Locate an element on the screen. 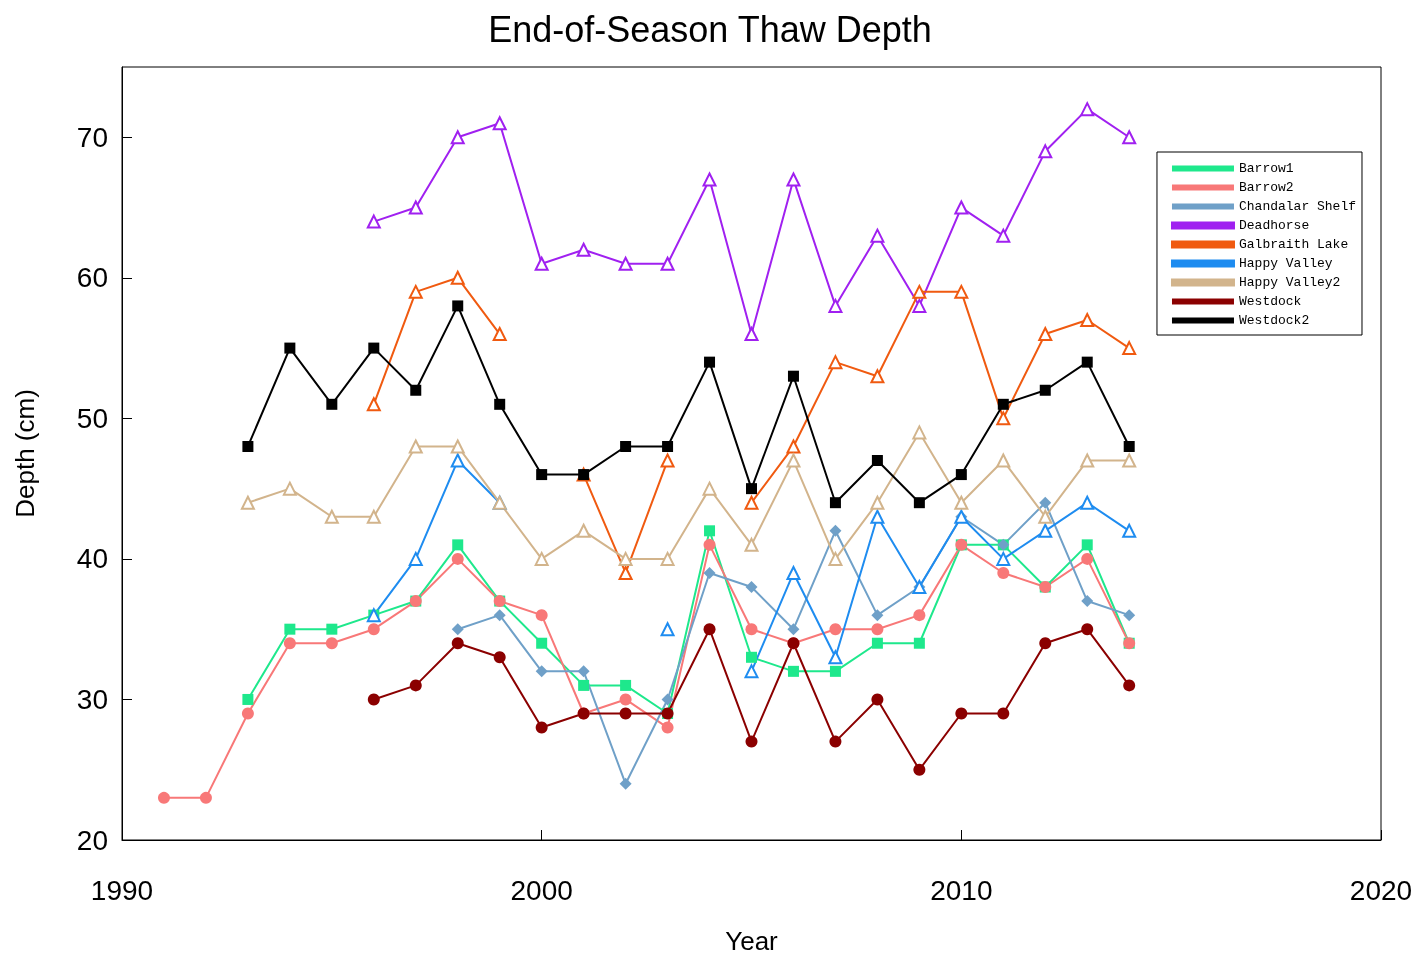 This screenshot has width=1420, height=959. legend-label: Galbraith Lake is located at coordinates (1293, 244).